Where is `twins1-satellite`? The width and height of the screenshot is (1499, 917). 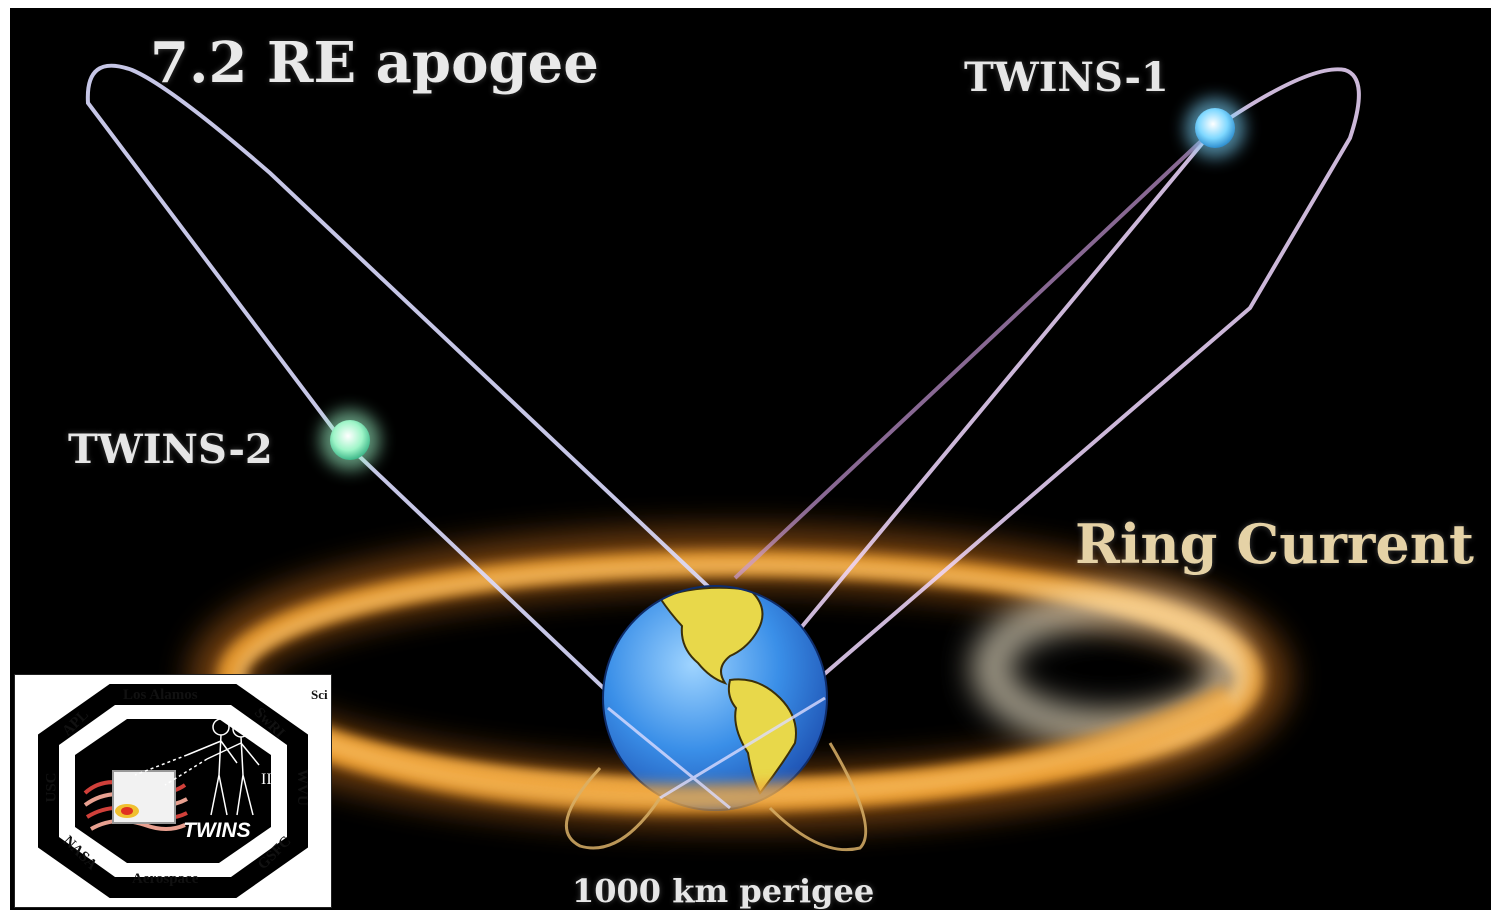 twins1-satellite is located at coordinates (1215, 128).